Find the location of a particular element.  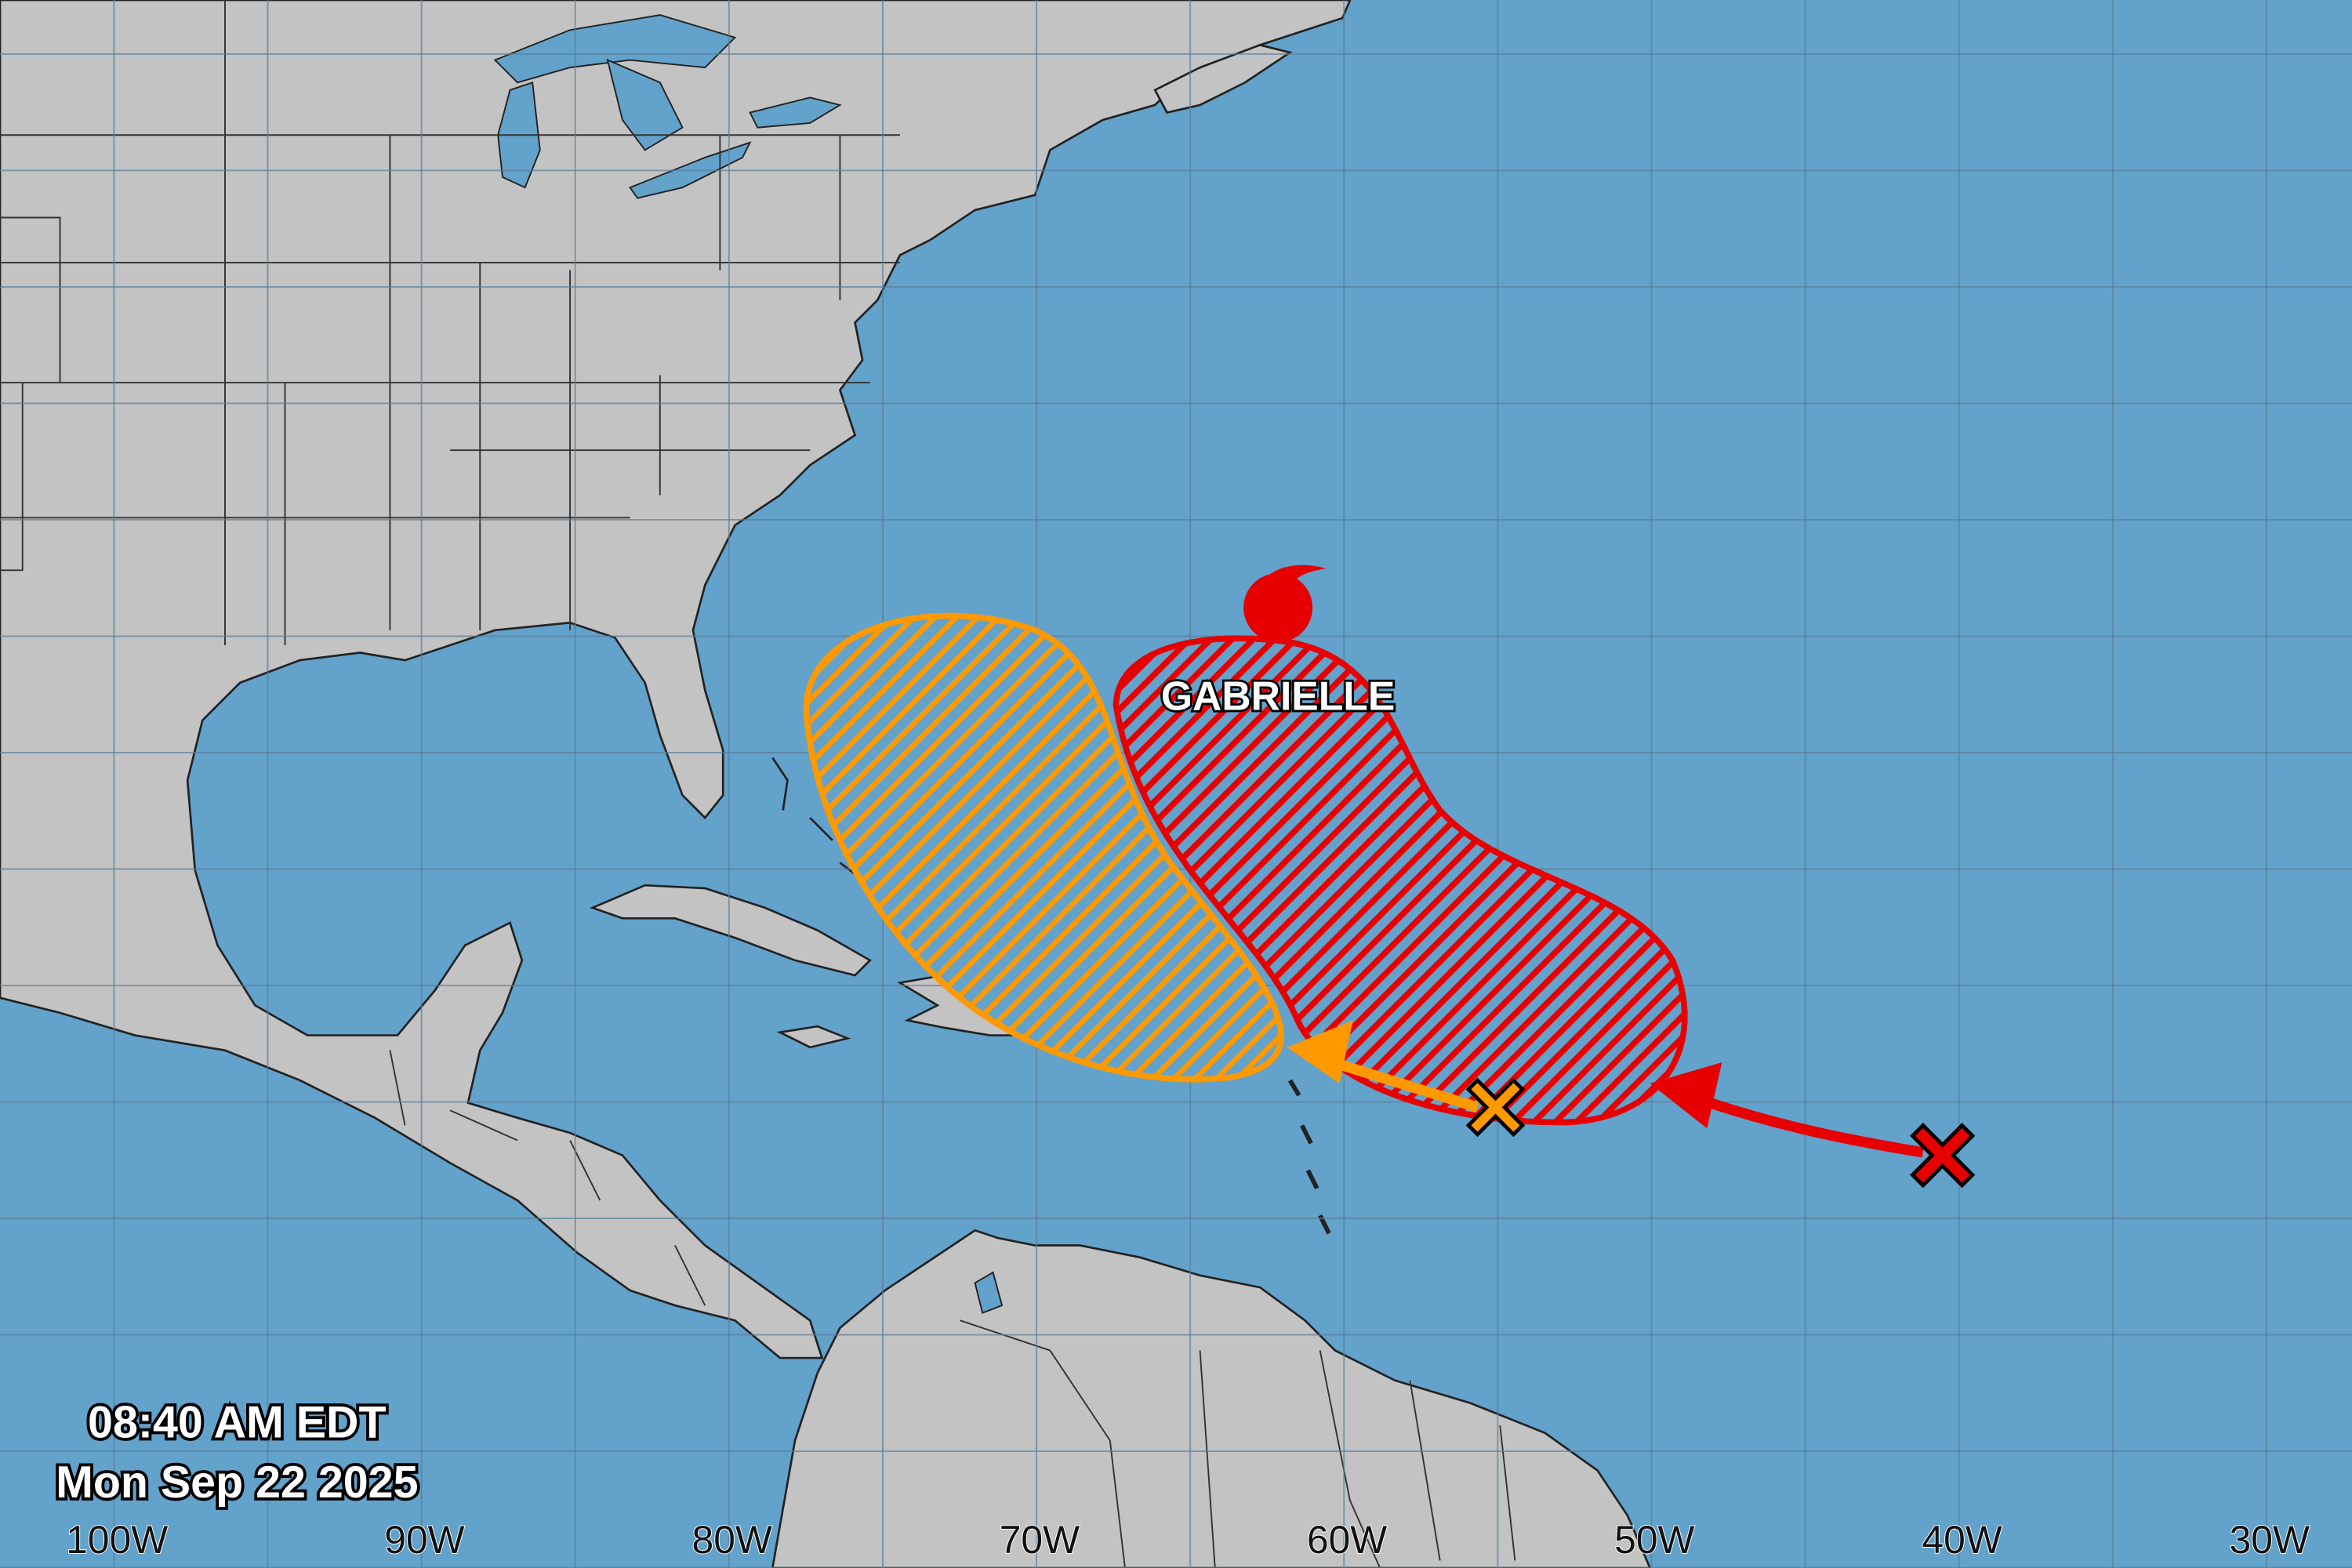

longitude-label: 90W is located at coordinates (424, 1540).